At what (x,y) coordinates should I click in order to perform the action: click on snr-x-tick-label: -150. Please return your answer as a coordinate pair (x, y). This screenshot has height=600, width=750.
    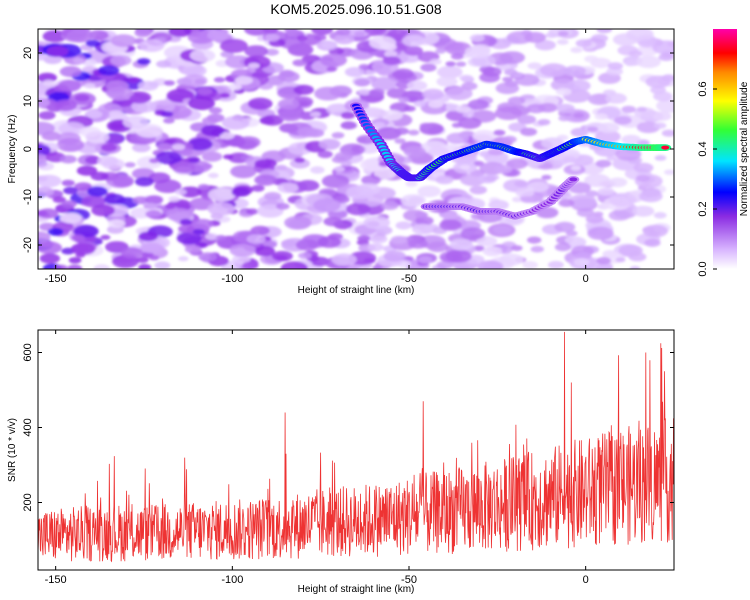
    Looking at the image, I should click on (56, 580).